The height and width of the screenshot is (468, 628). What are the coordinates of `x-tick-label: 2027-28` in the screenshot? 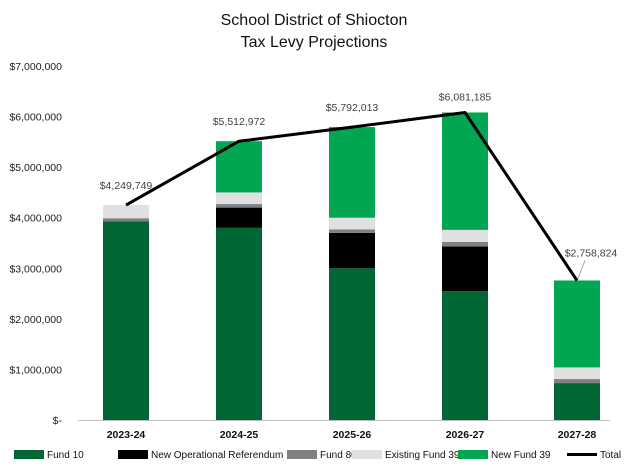 It's located at (577, 435).